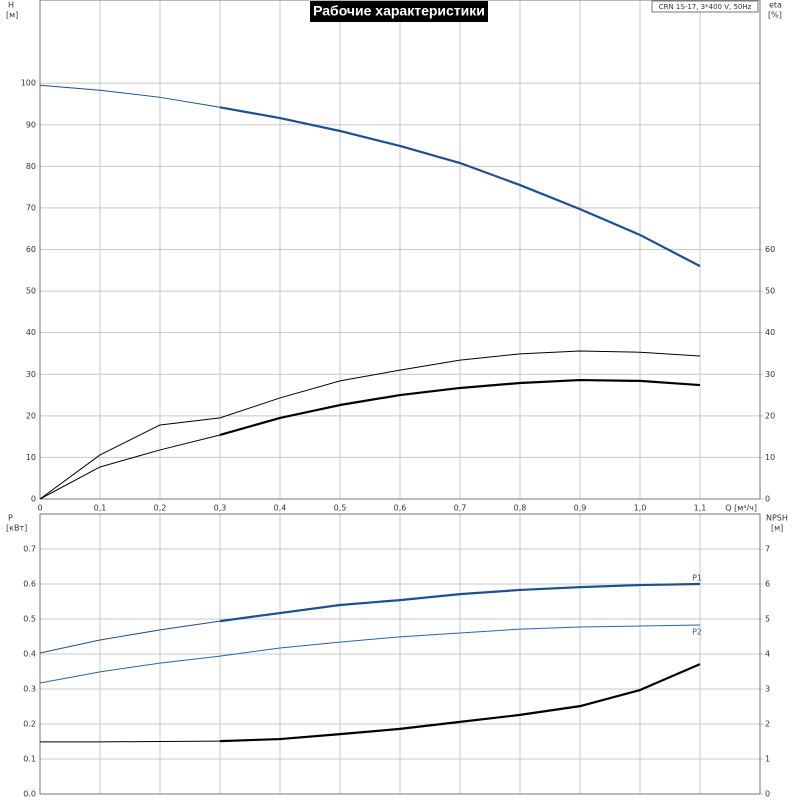  What do you see at coordinates (460, 508) in the screenshot?
I see `x-tick-label: 0,7` at bounding box center [460, 508].